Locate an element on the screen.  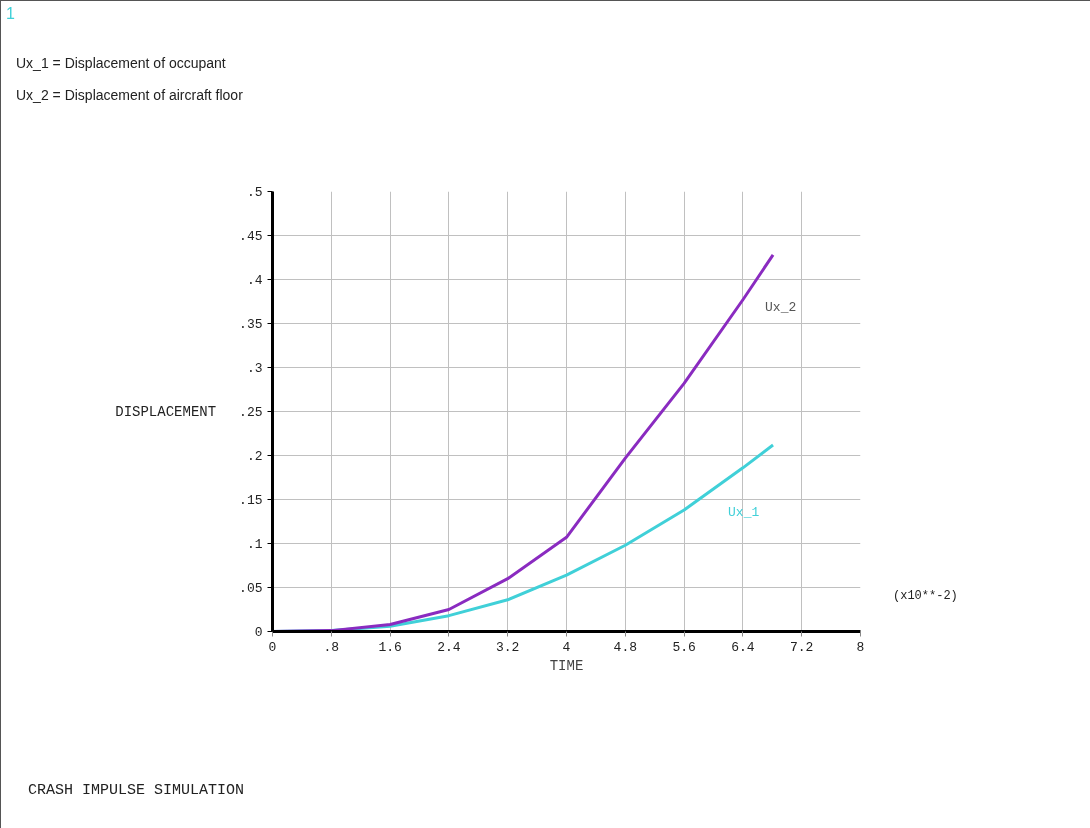
y-tick-label: .25 is located at coordinates (251, 412).